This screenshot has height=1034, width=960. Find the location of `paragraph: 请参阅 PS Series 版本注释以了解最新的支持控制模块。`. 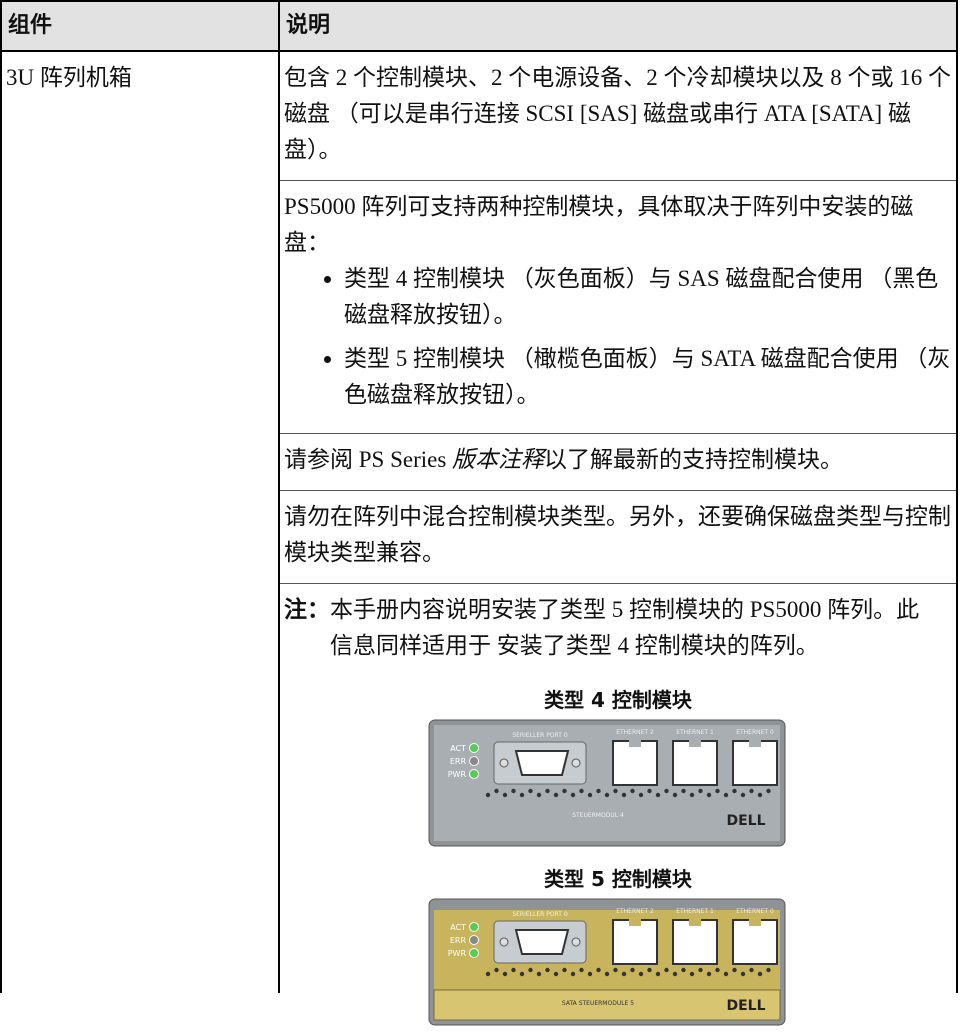

paragraph: 请参阅 PS Series 版本注释以了解最新的支持控制模块。 is located at coordinates (618, 462).